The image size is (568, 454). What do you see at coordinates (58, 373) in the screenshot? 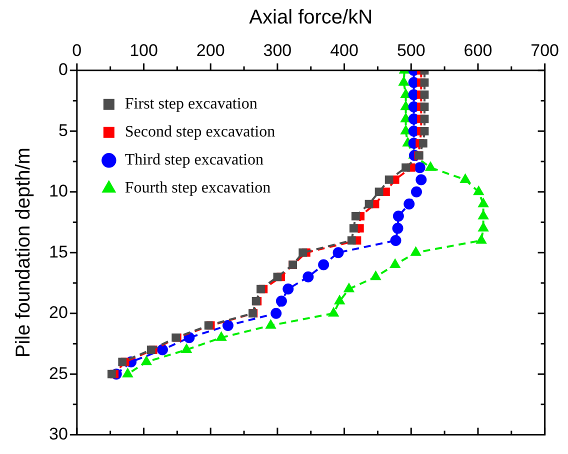
I see `y-tick-label: 25` at bounding box center [58, 373].